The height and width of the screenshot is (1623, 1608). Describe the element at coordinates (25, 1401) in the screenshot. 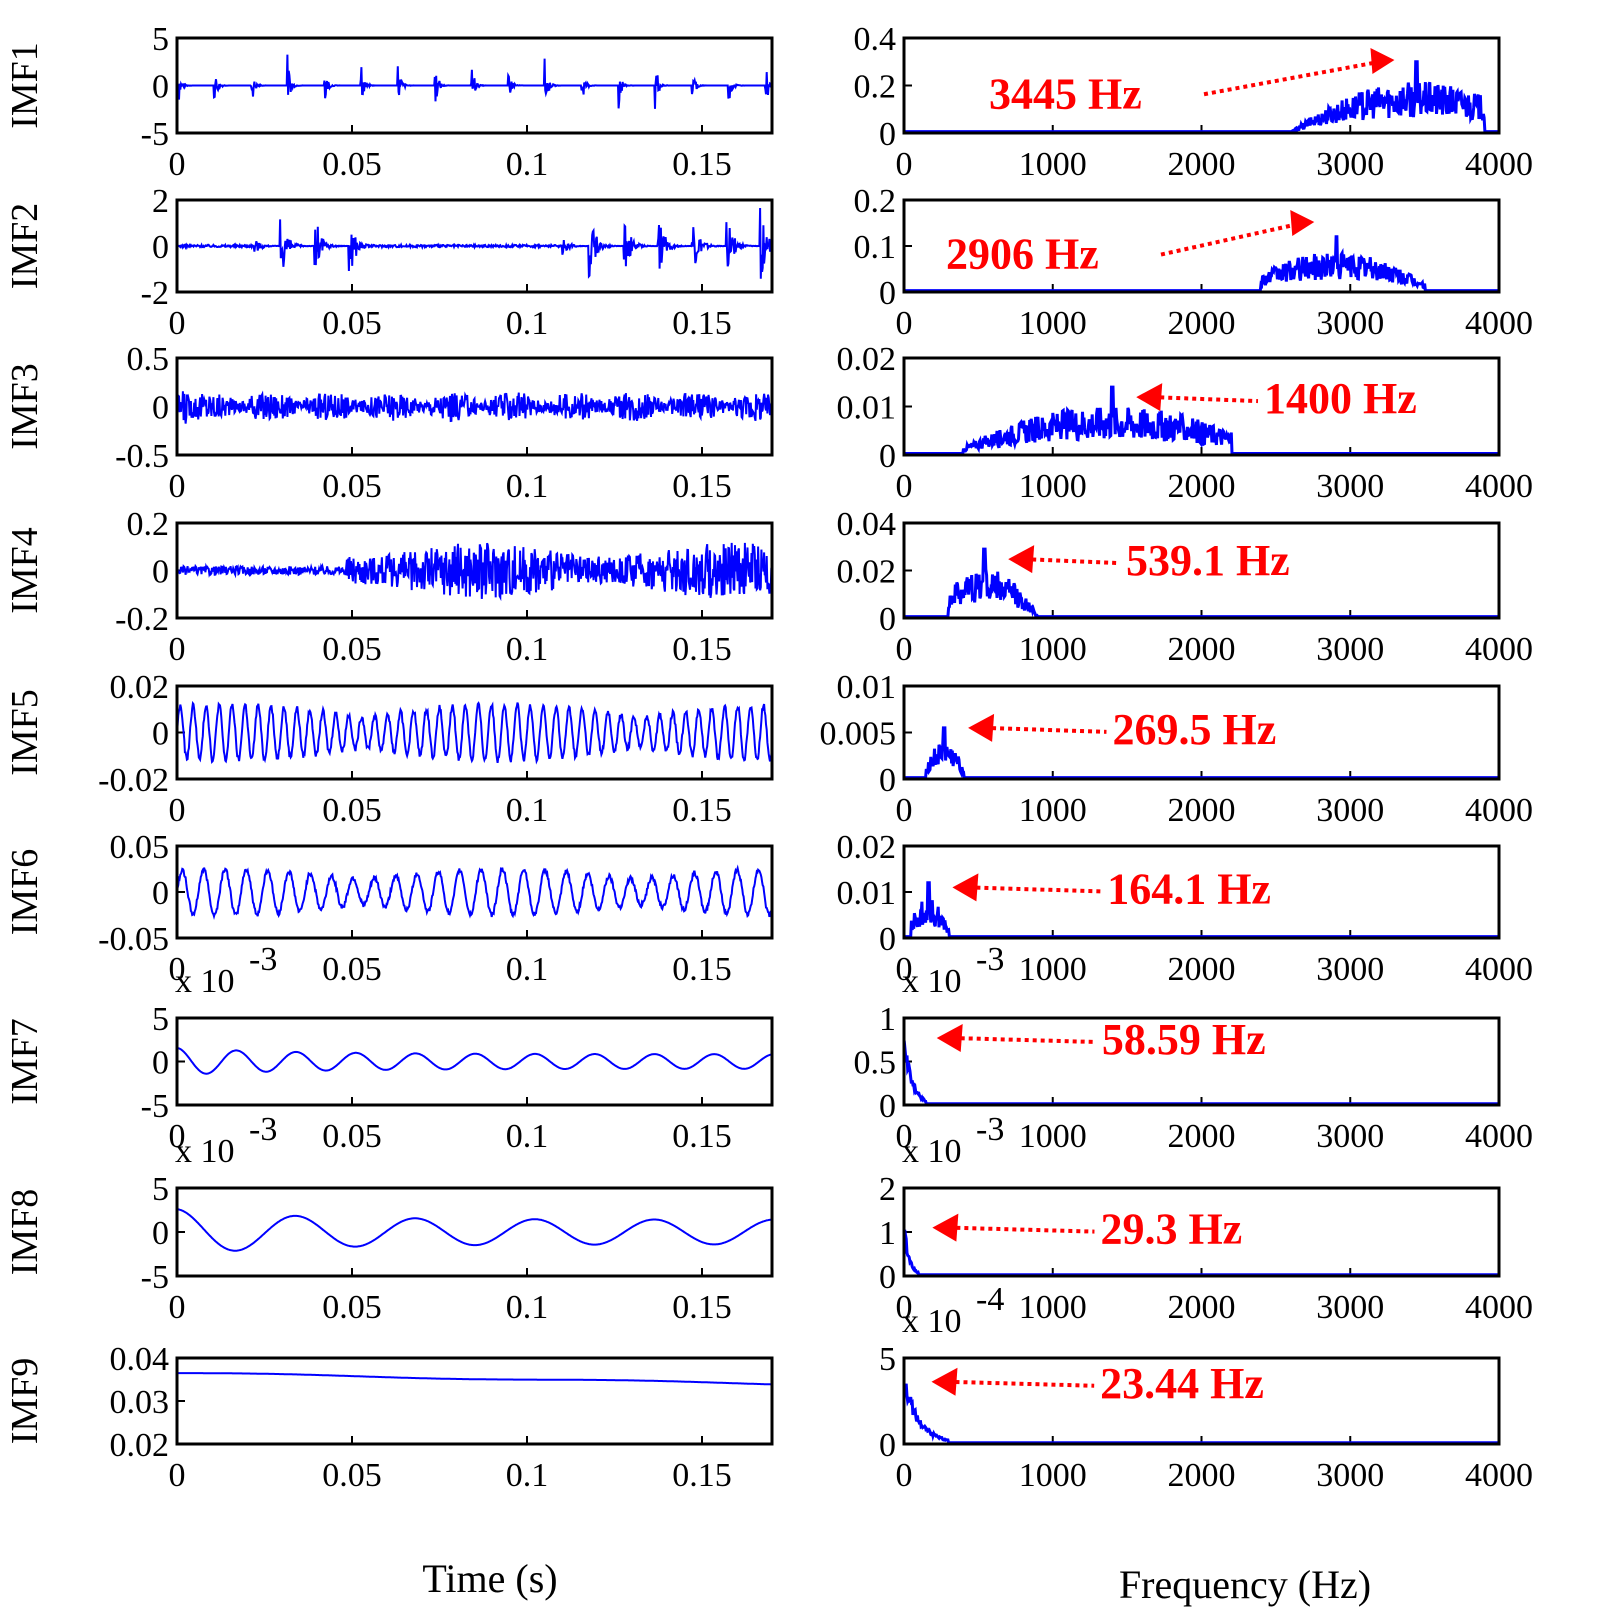

I see `y-axis-label: IMF9` at that location.